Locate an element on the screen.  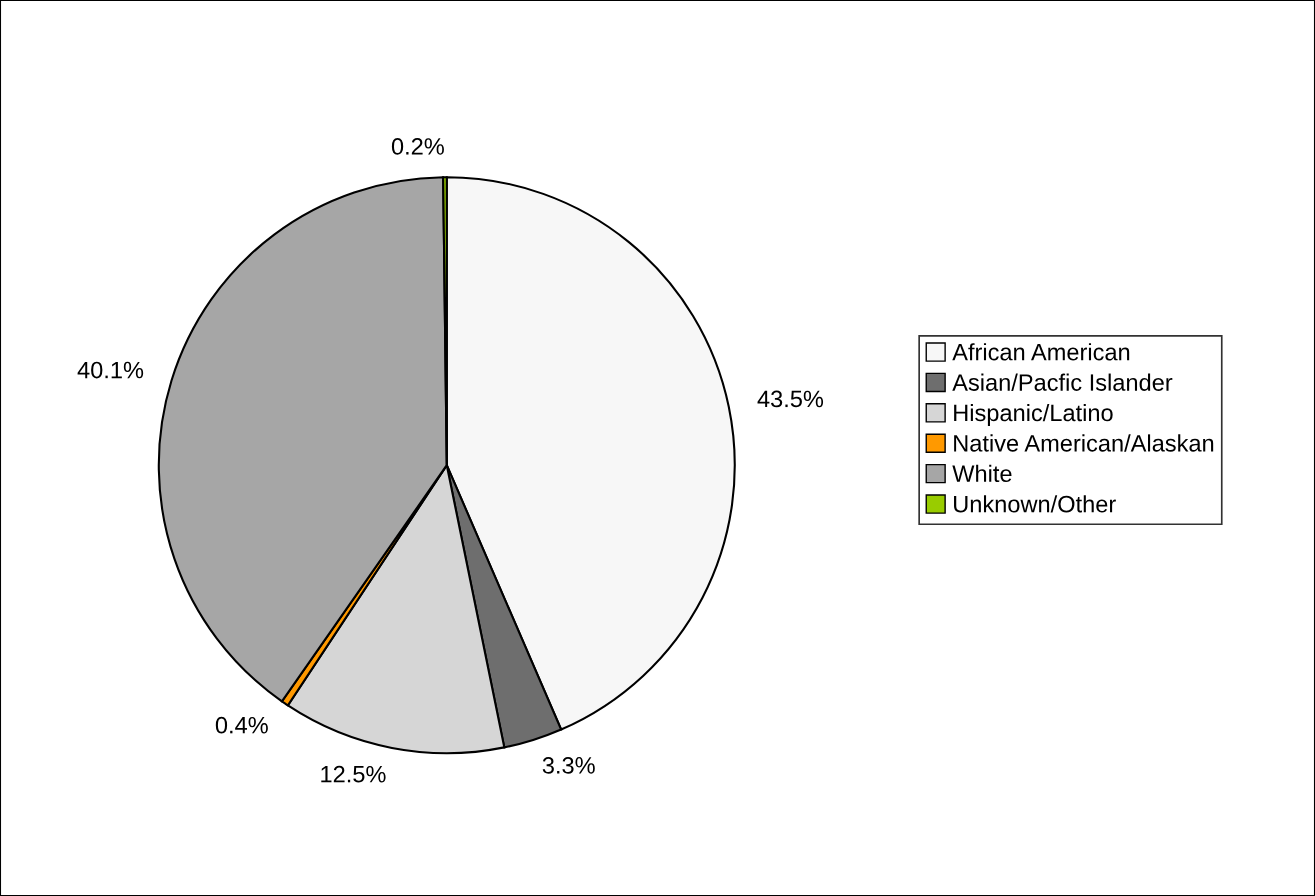
data-label: 3.3% is located at coordinates (568, 765).